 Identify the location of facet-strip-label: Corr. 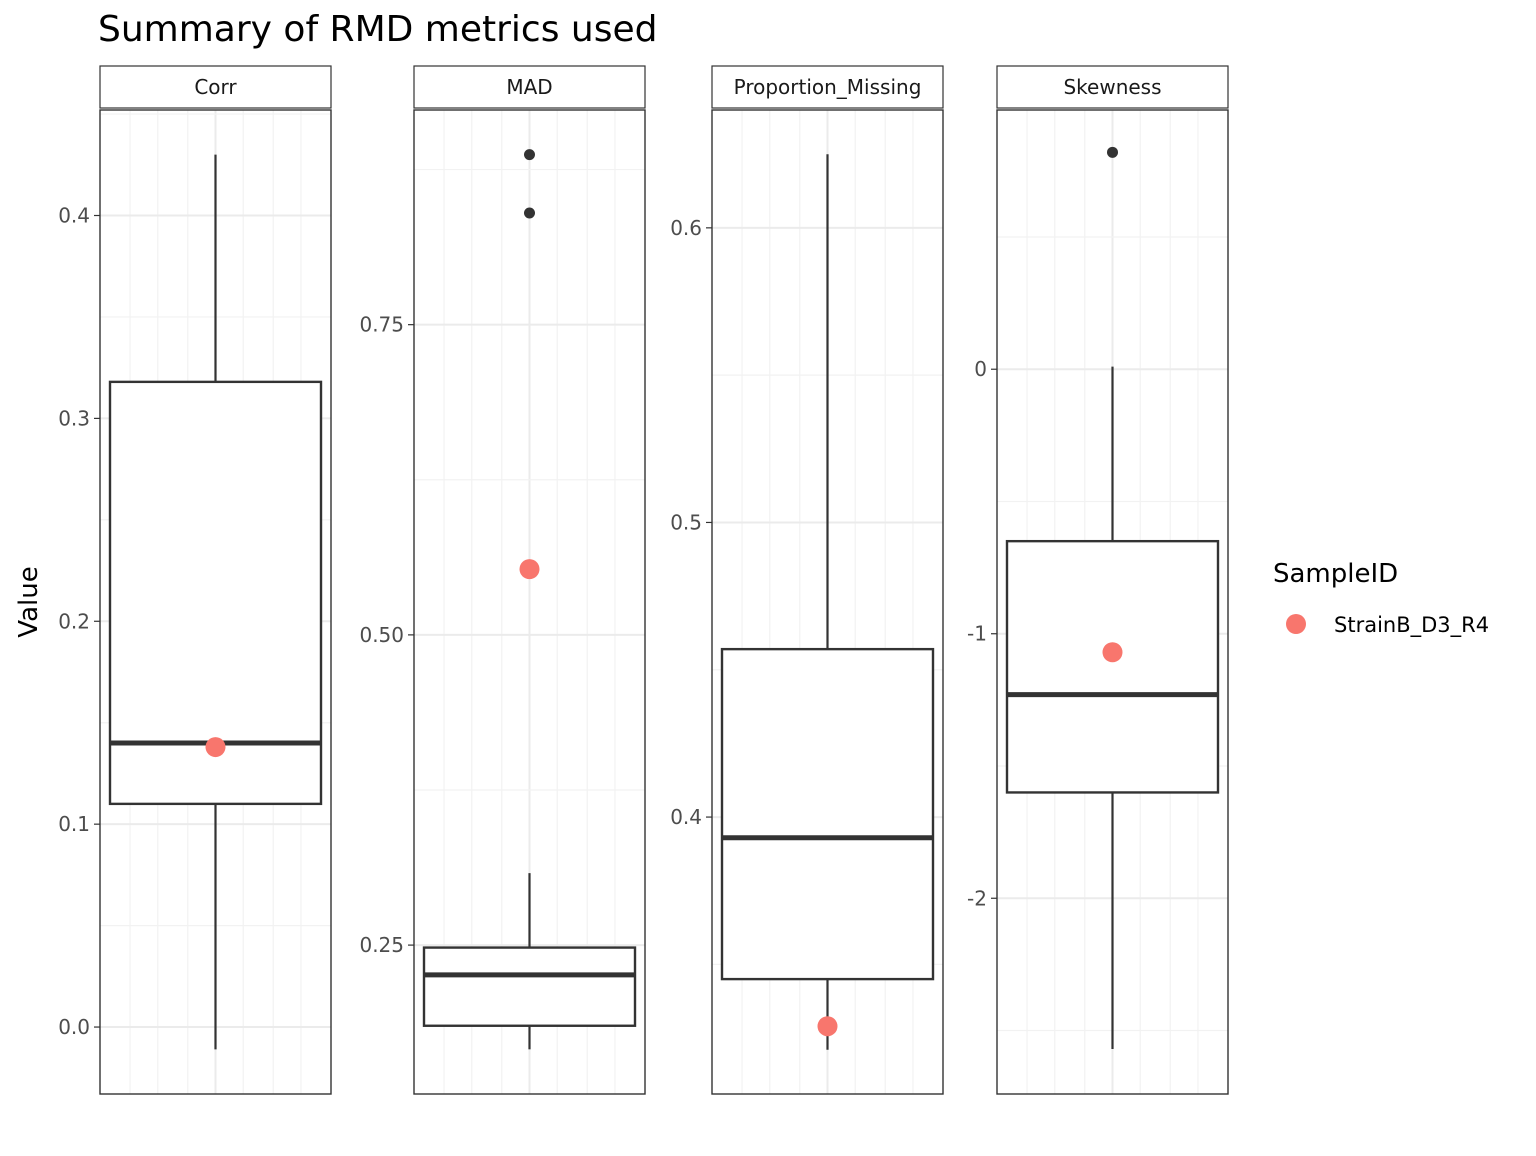
(215, 87).